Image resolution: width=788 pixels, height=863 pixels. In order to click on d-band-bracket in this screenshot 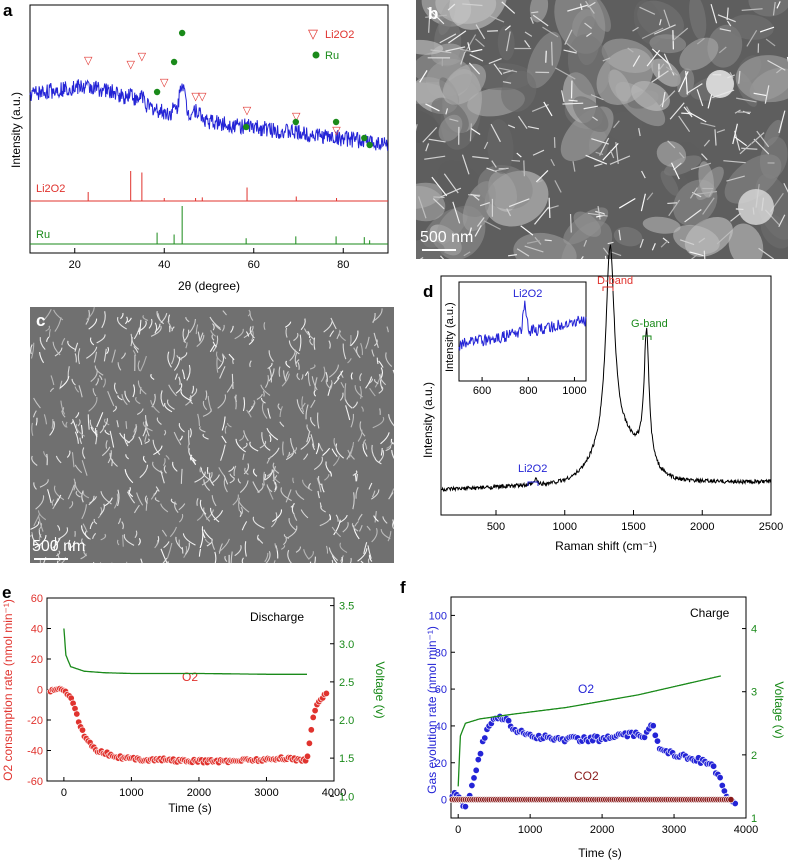, I will do `click(608, 288)`.